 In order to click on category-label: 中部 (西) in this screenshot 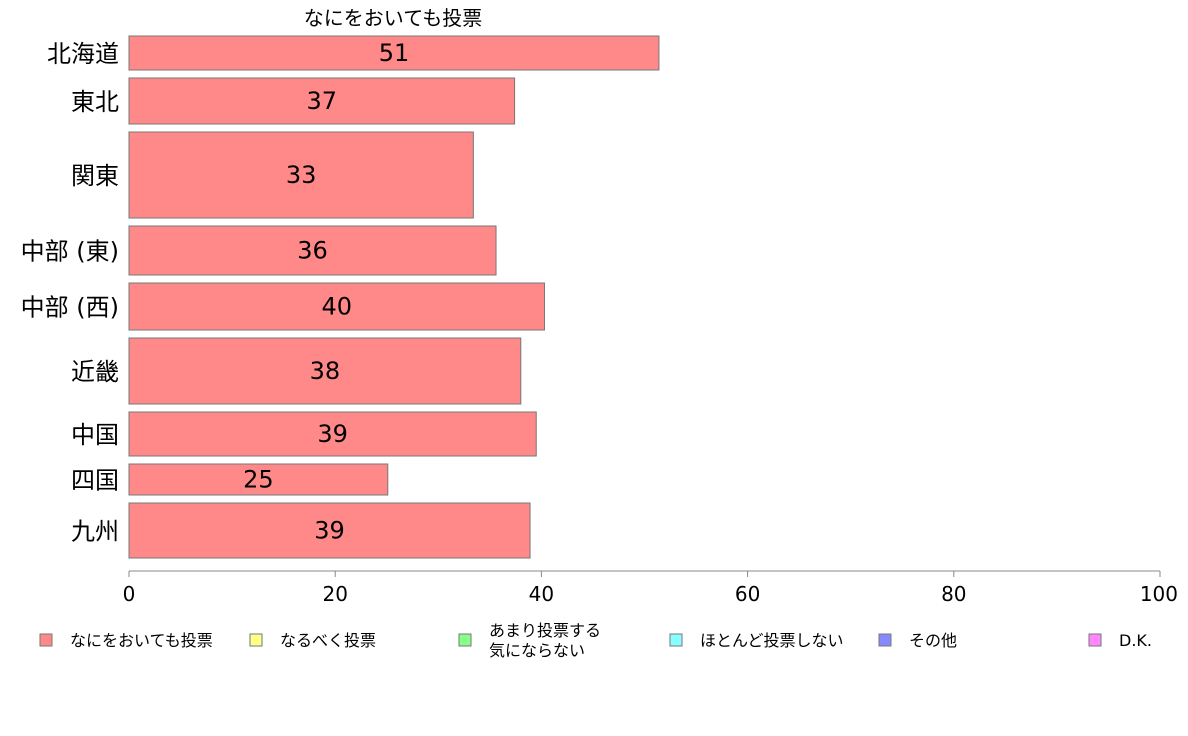, I will do `click(70, 308)`.